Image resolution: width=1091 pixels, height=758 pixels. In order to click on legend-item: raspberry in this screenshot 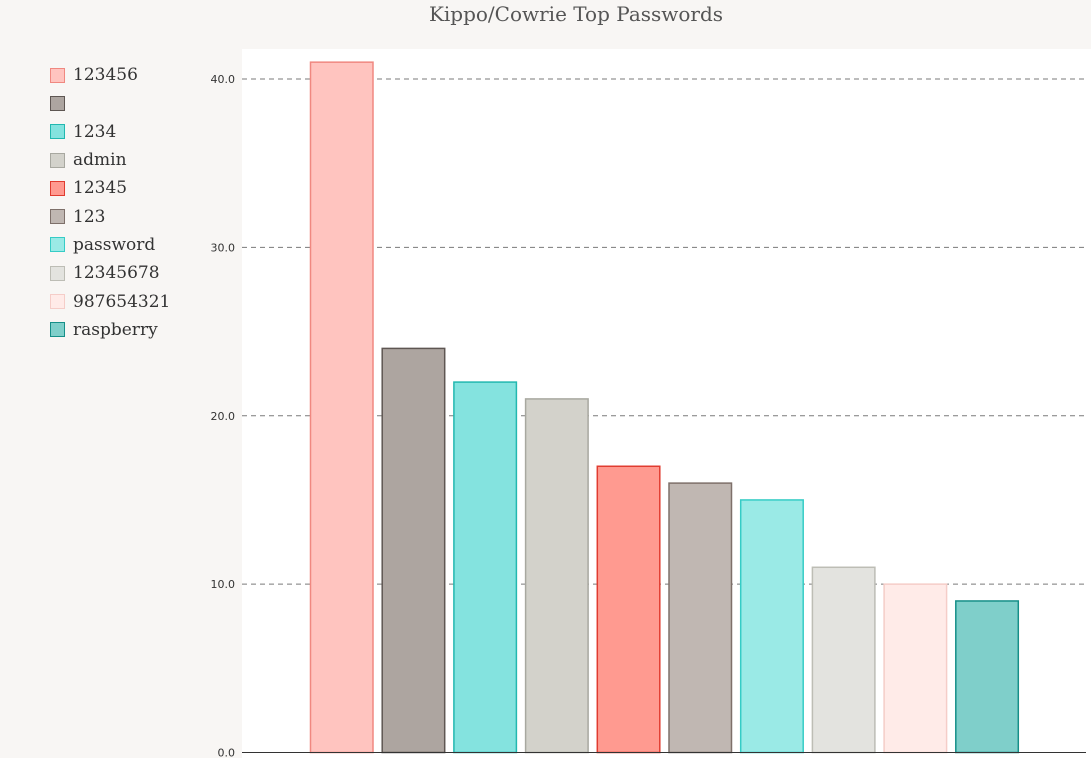, I will do `click(110, 330)`.